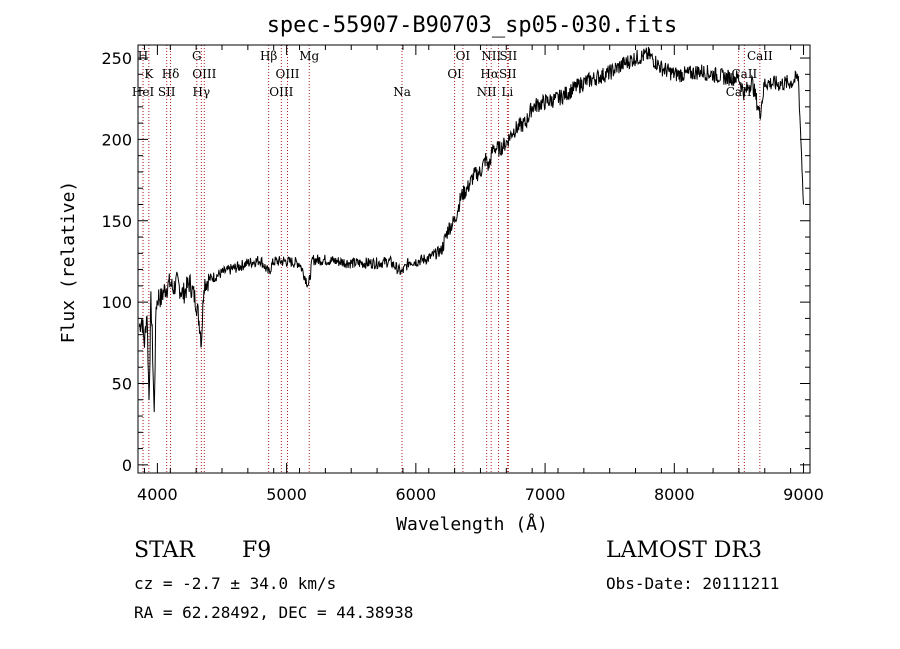 Image resolution: width=900 pixels, height=649 pixels. What do you see at coordinates (235, 583) in the screenshot?
I see `redshift-readout: cz = -2.7 ± 34.0 km/s` at bounding box center [235, 583].